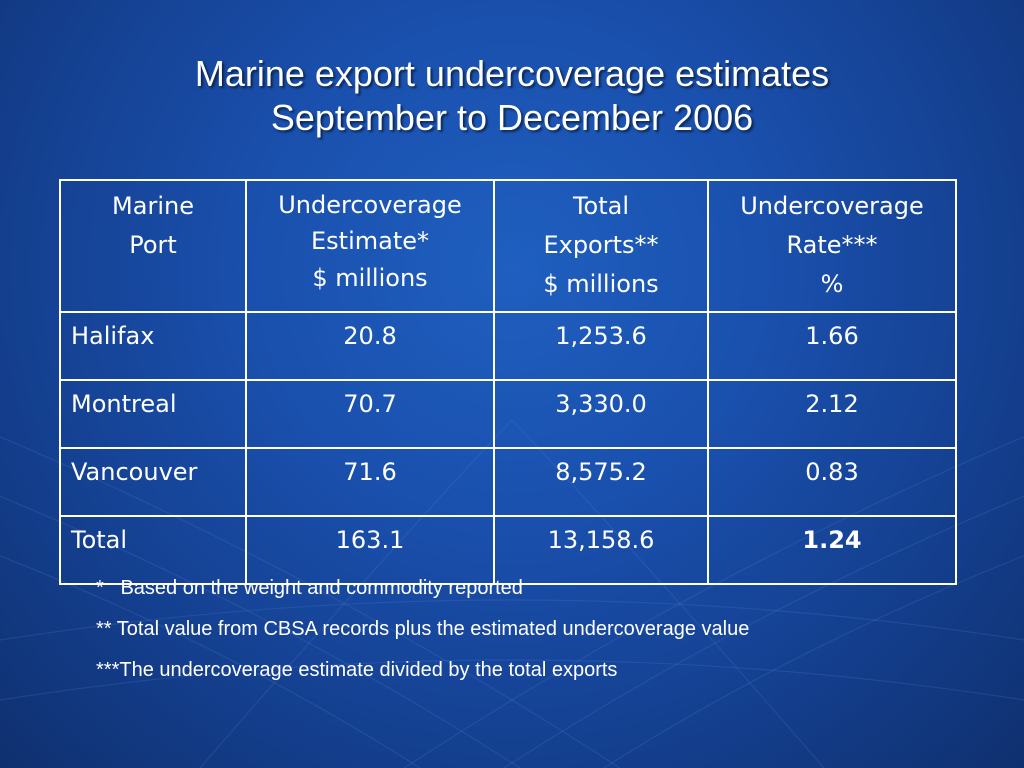 The height and width of the screenshot is (768, 1024). I want to click on title-line-1: Marine export undercoverage estimates, so click(512, 73).